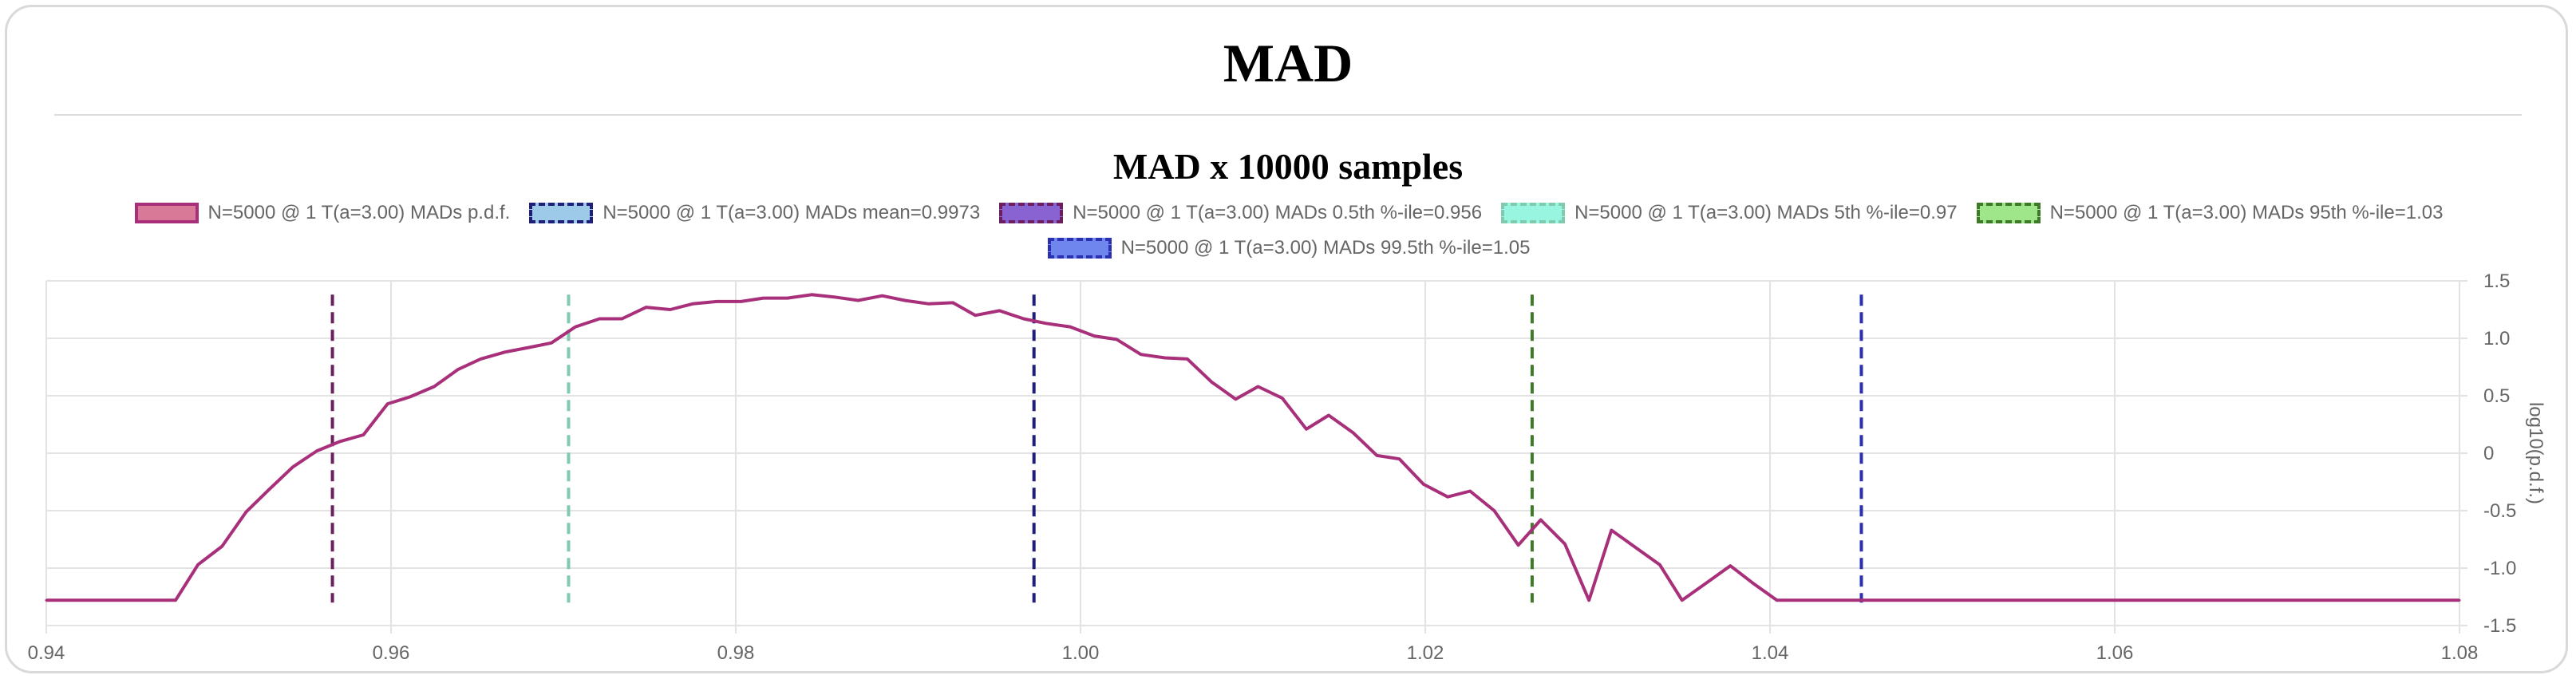  Describe the element at coordinates (2499, 511) in the screenshot. I see `y-tick-label: -0.5` at that location.